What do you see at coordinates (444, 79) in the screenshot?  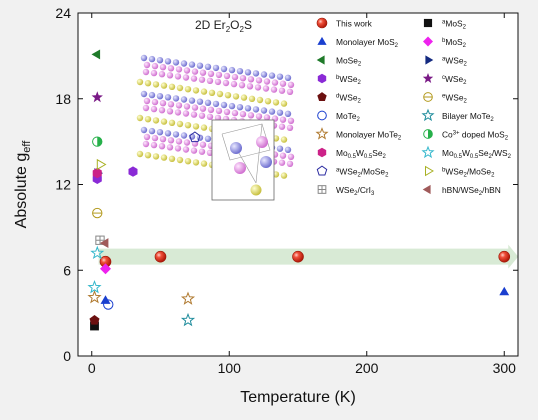 I see `legend-item-wse2c: cWSe2` at bounding box center [444, 79].